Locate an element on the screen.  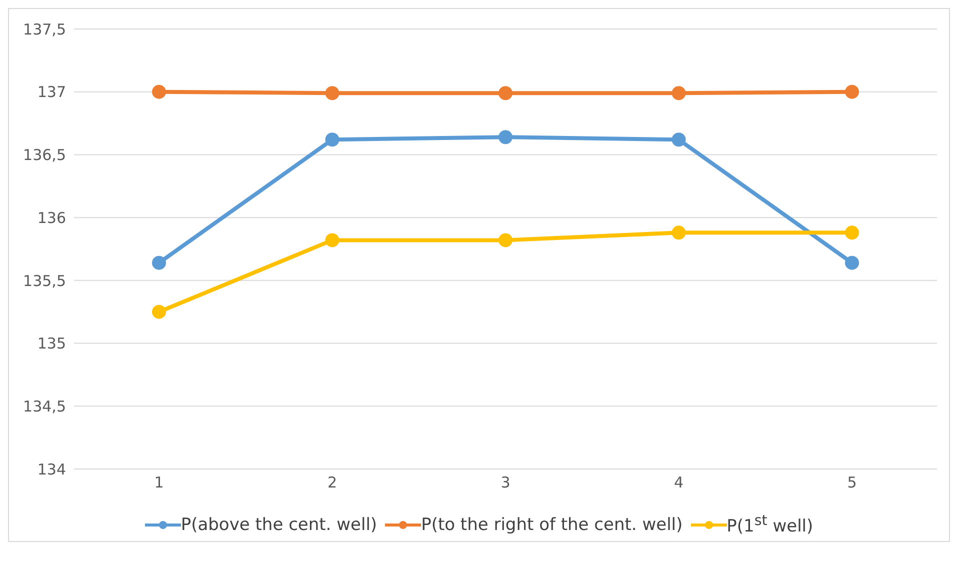
x-tick-label: 5 is located at coordinates (852, 483).